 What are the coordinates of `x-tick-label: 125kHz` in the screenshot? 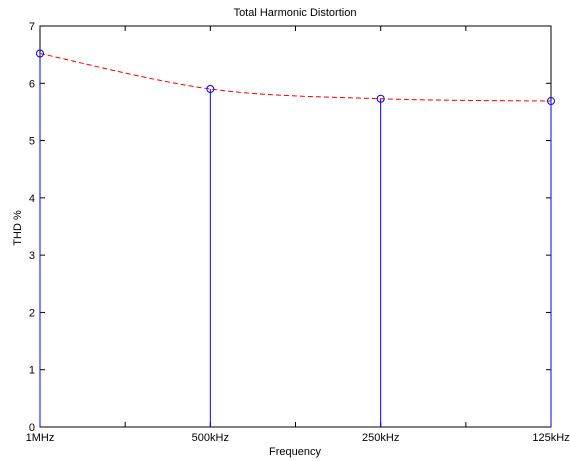 It's located at (550, 438).